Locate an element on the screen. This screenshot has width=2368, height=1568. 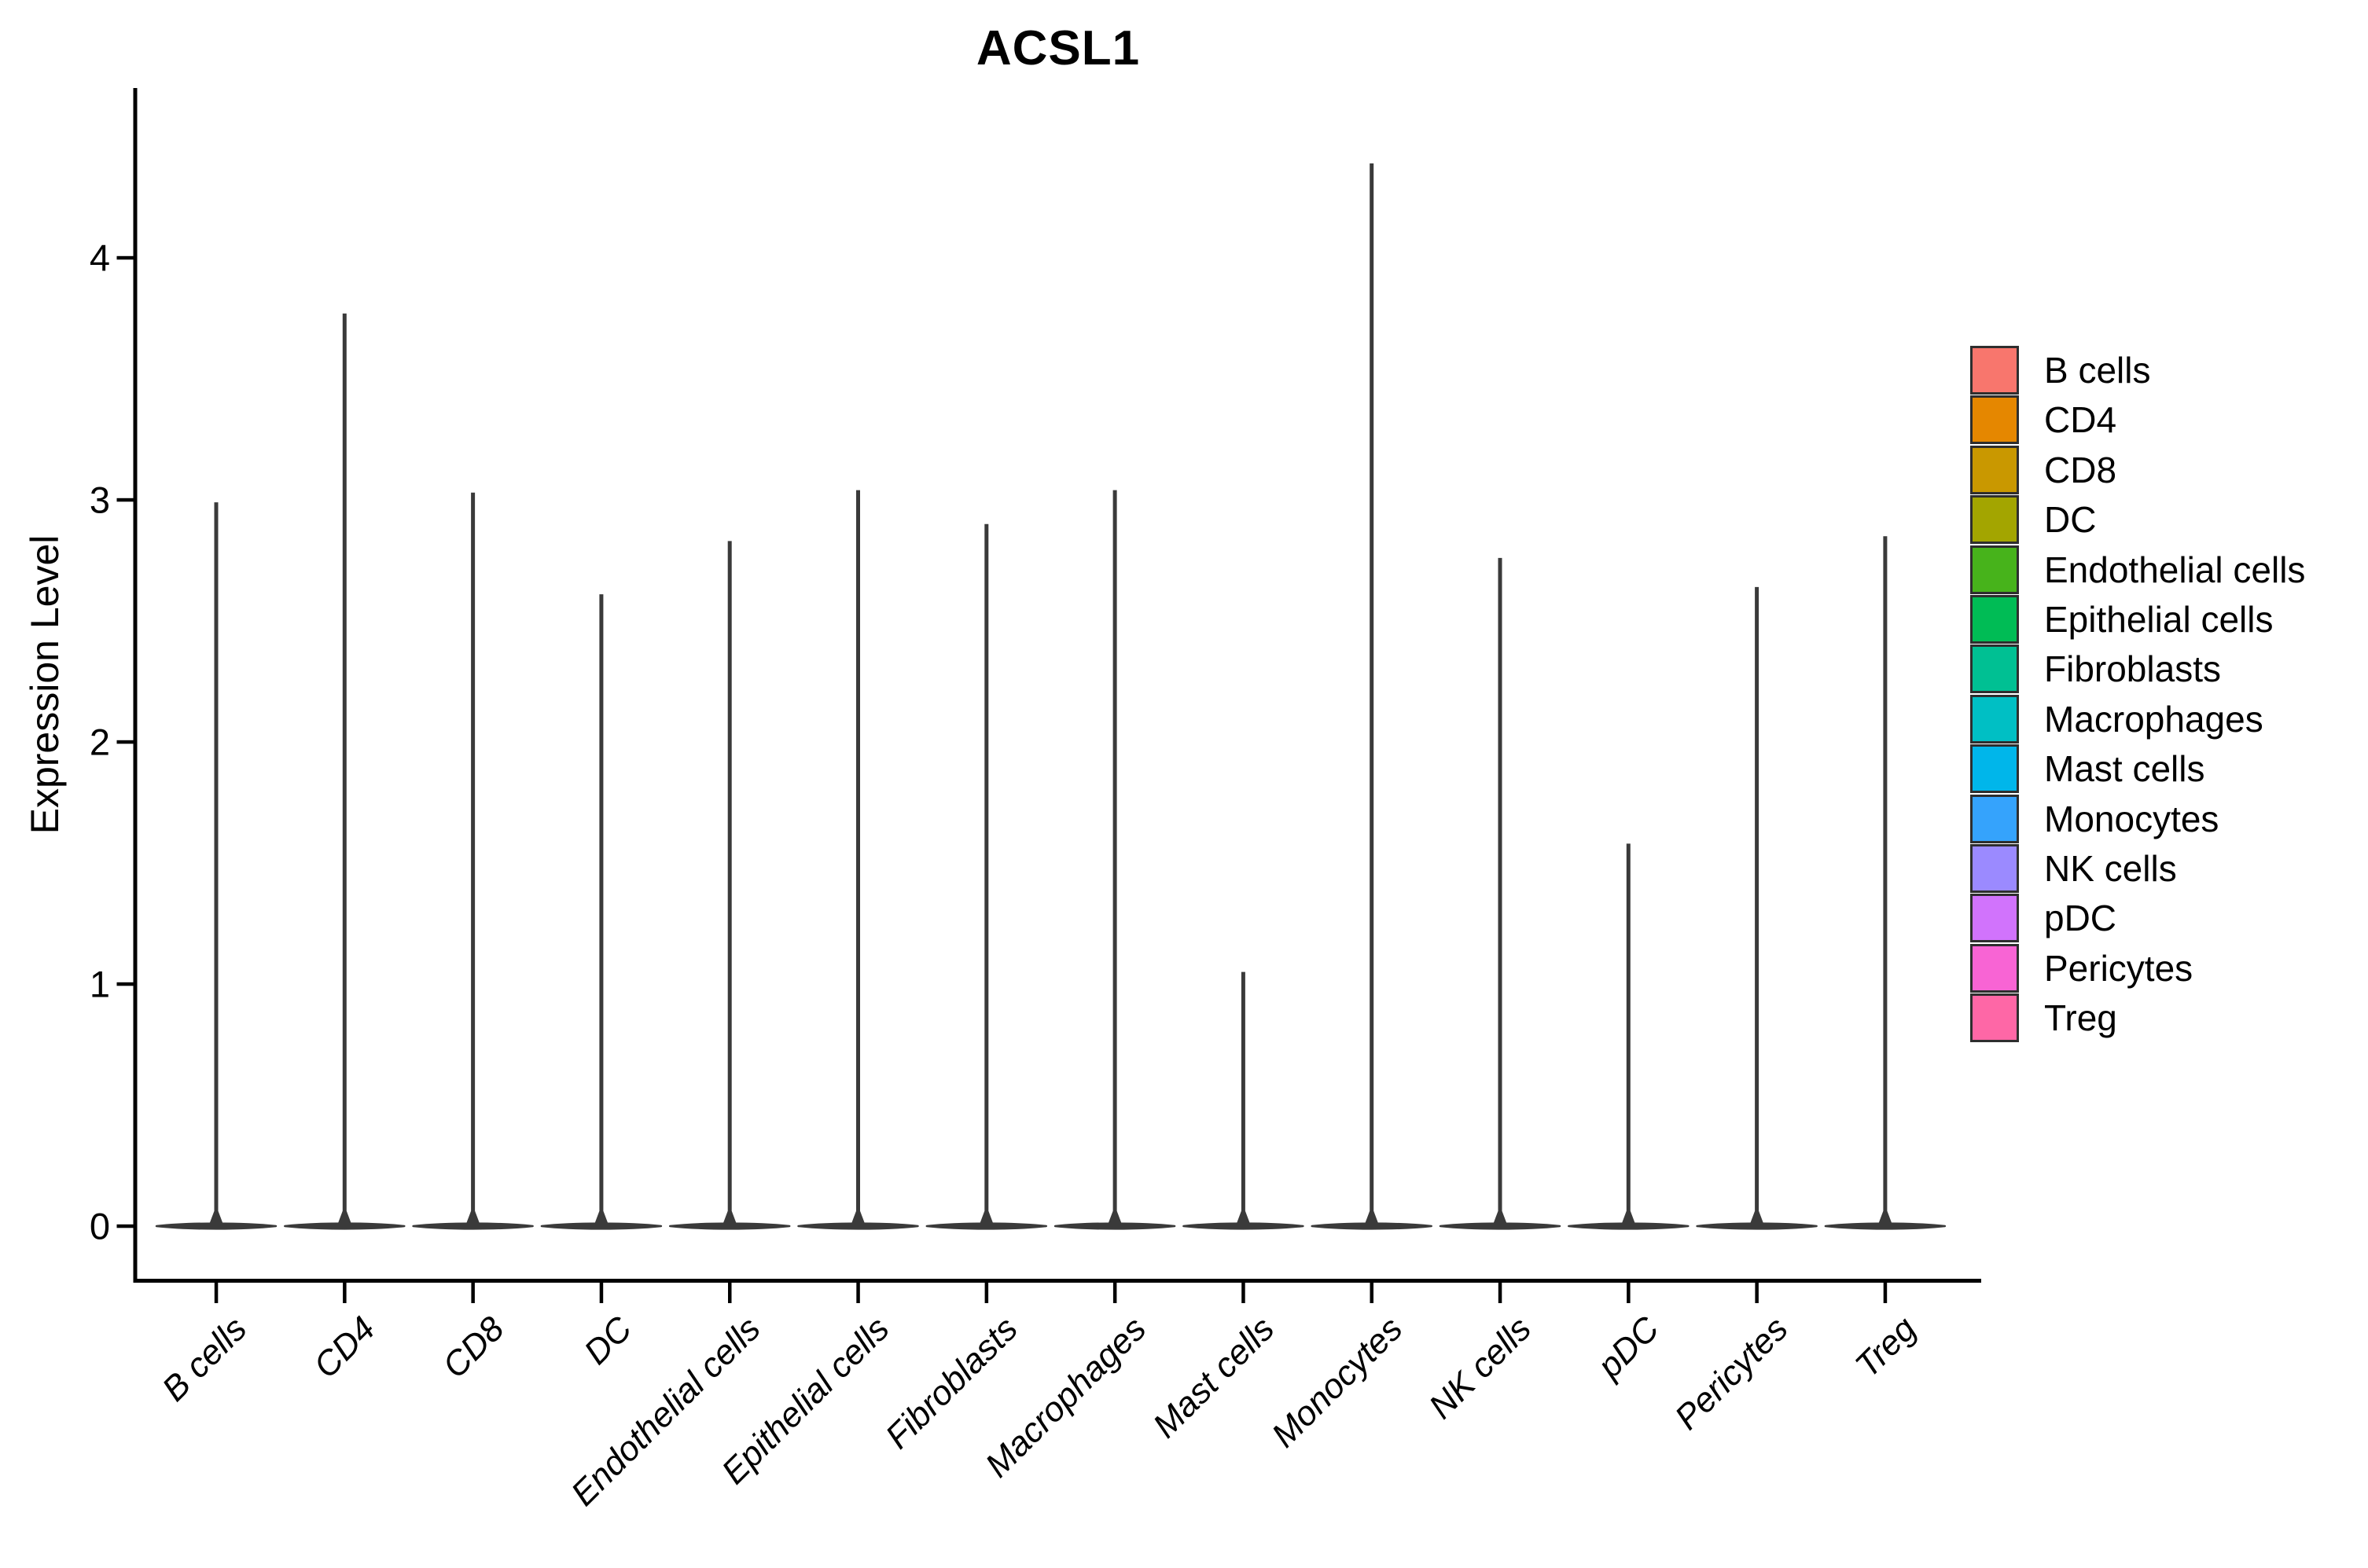
y-axis-title: Expression Level is located at coordinates (45, 684).